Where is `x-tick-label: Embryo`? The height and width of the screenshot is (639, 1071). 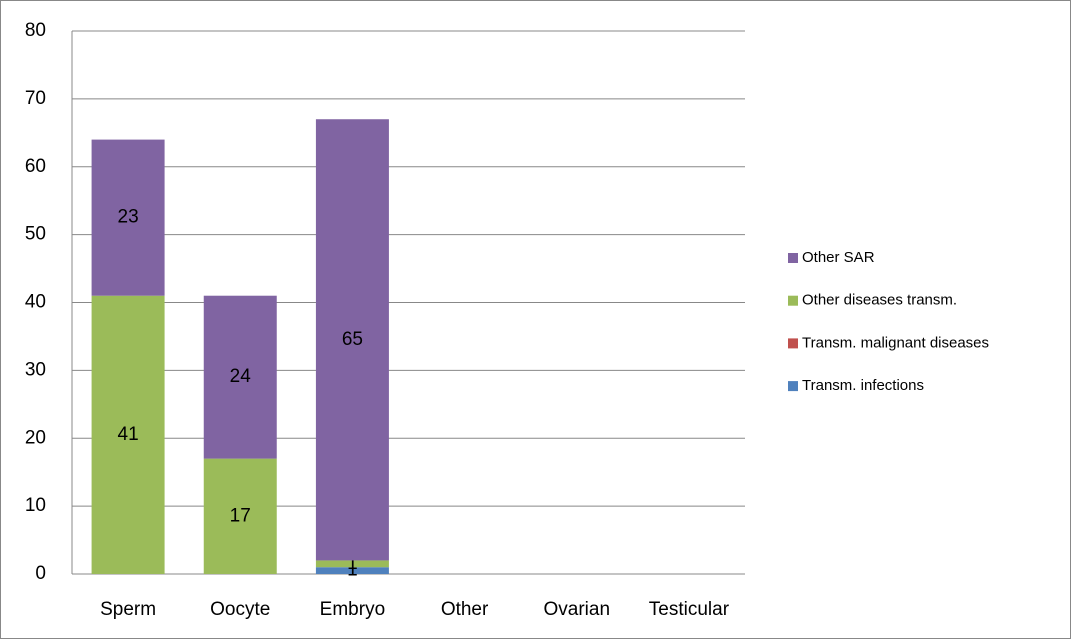 x-tick-label: Embryo is located at coordinates (352, 609).